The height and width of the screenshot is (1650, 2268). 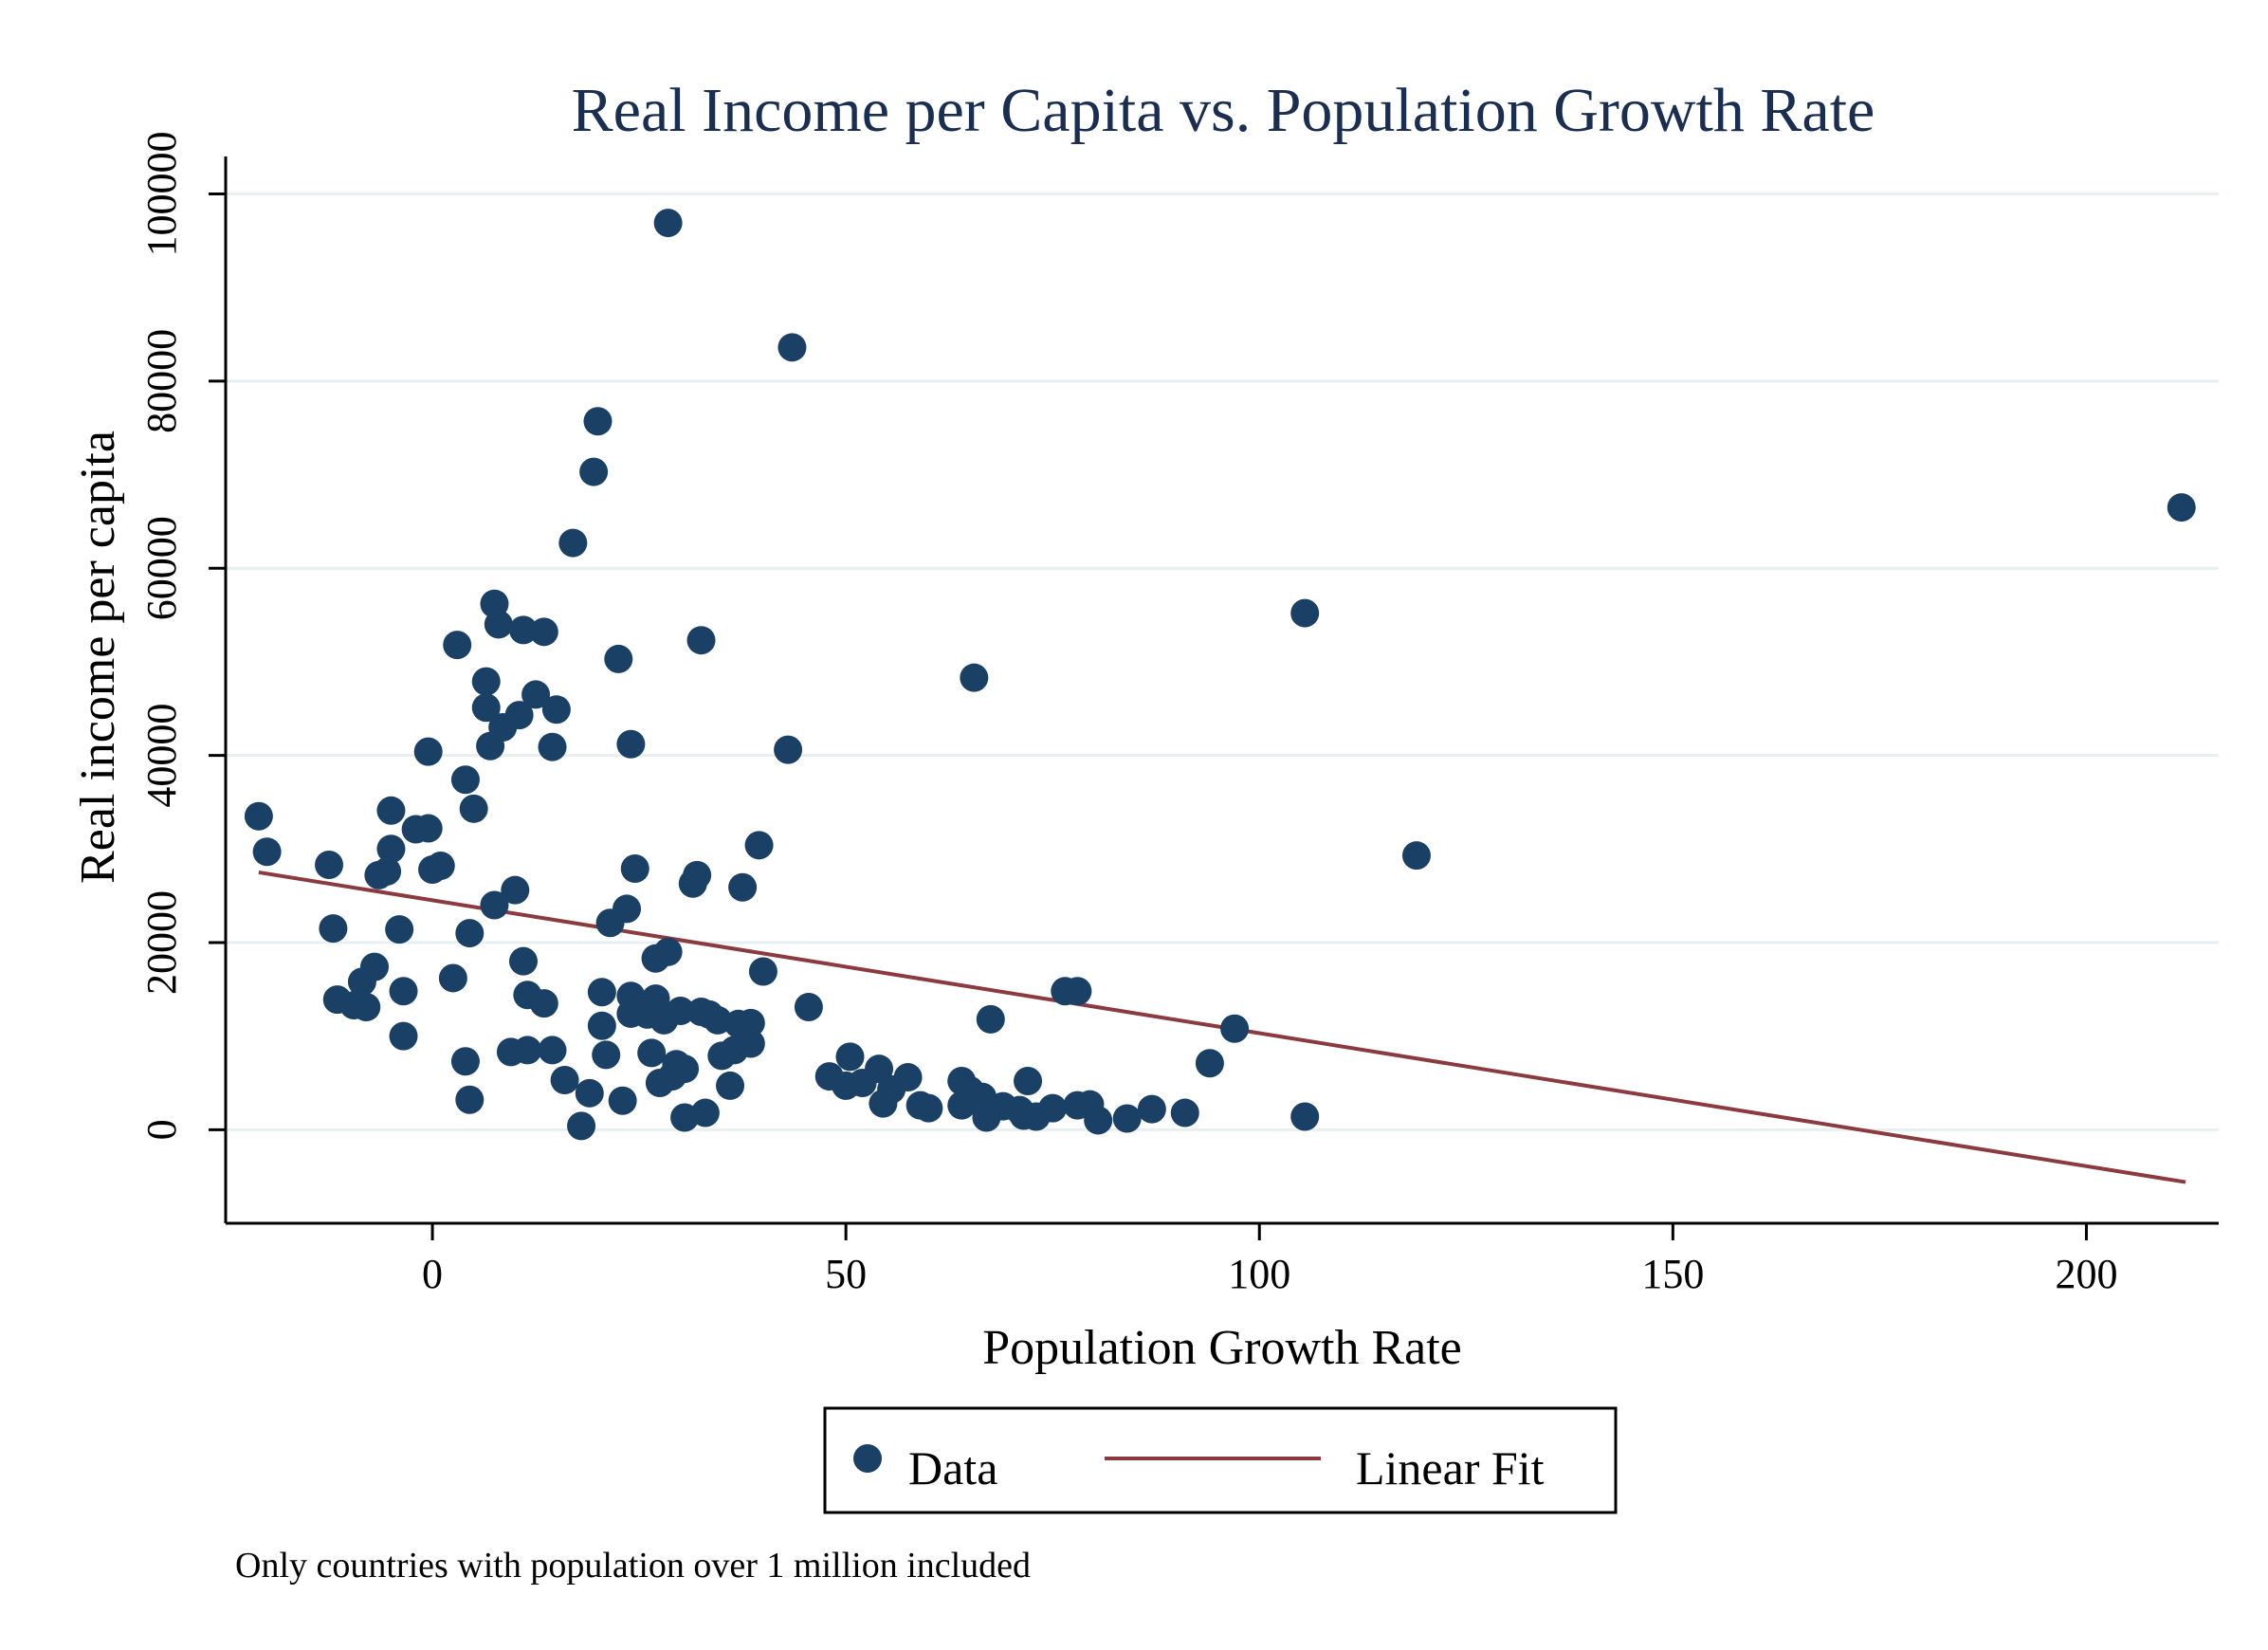 I want to click on x-tick-label: 50, so click(x=846, y=1274).